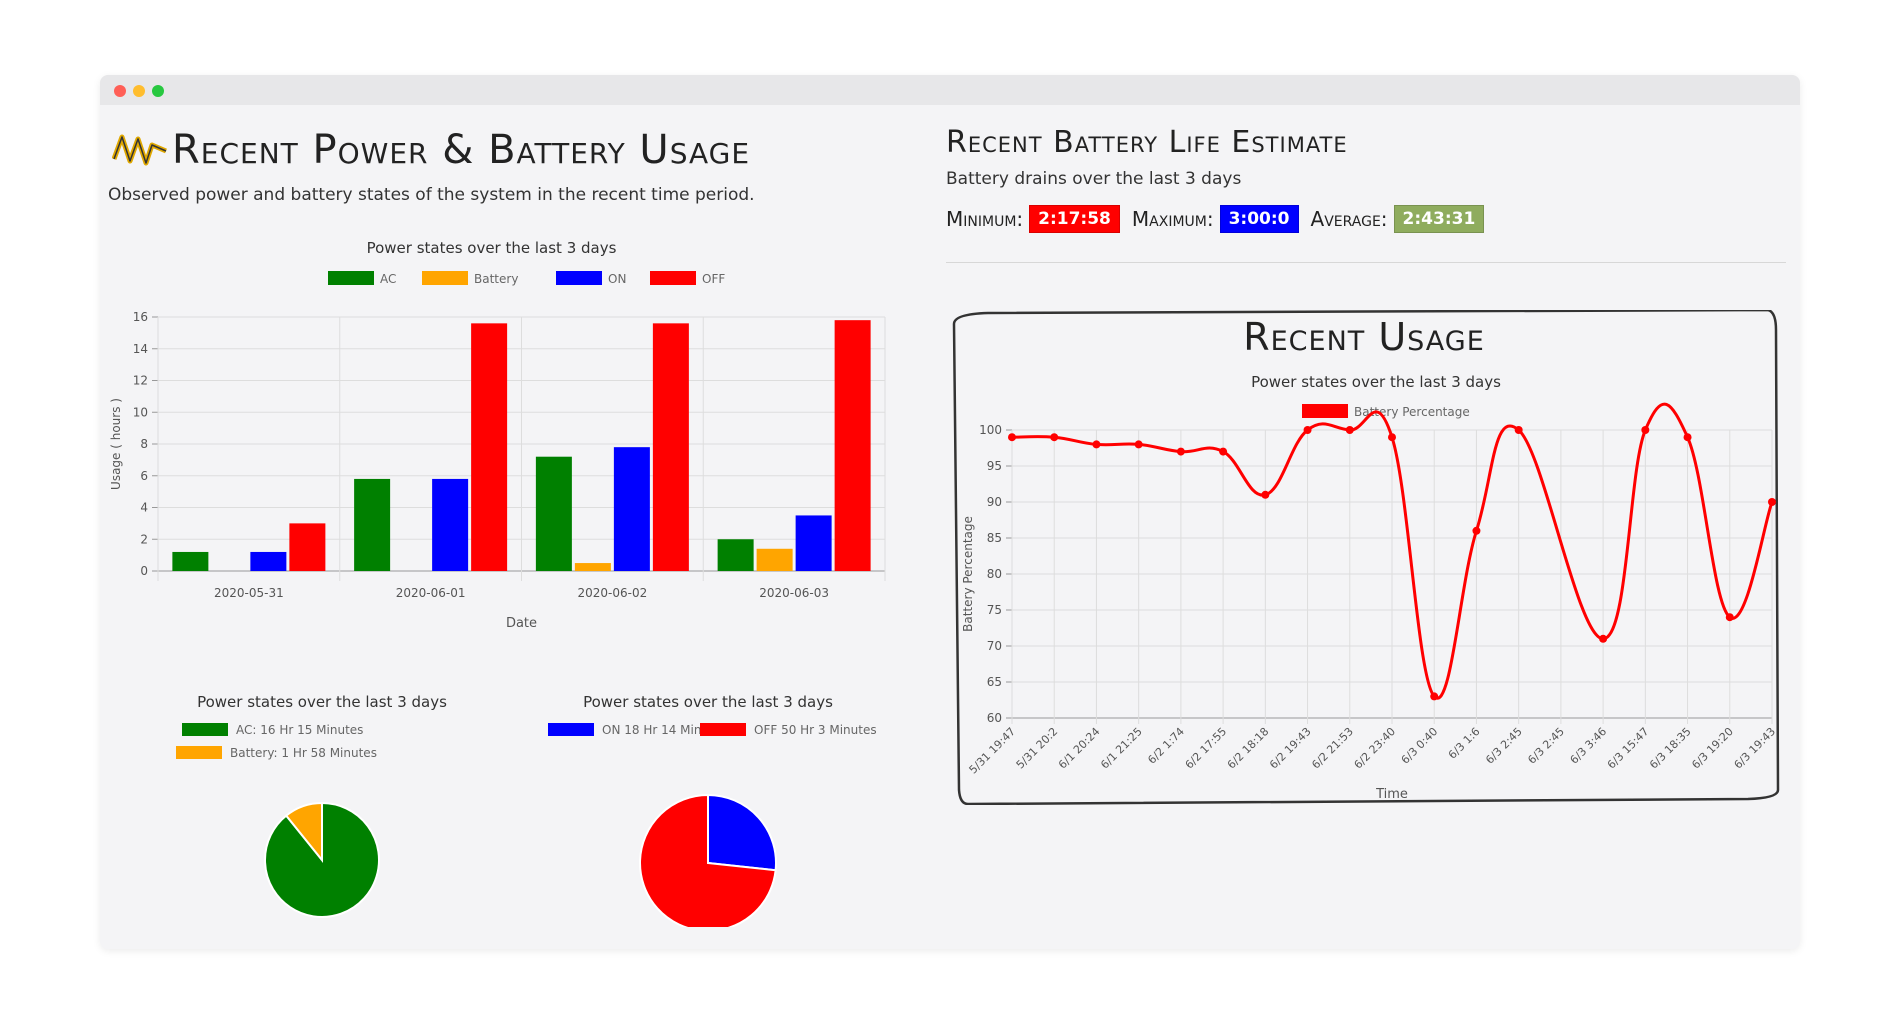  What do you see at coordinates (445, 278) in the screenshot?
I see `legend-swatch-battery` at bounding box center [445, 278].